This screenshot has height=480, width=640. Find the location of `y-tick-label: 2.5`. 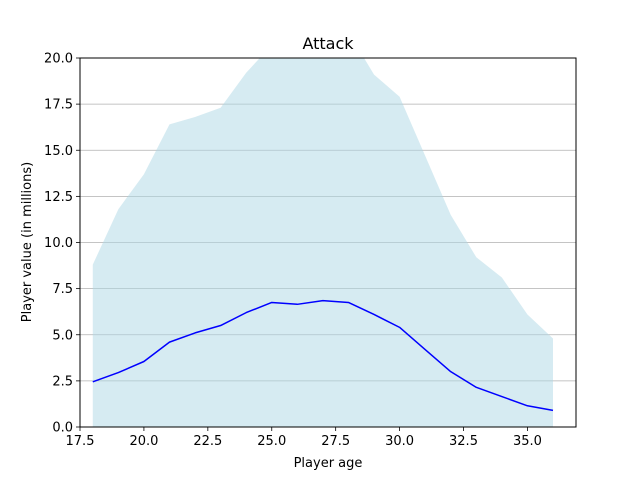

y-tick-label: 2.5 is located at coordinates (62, 381).